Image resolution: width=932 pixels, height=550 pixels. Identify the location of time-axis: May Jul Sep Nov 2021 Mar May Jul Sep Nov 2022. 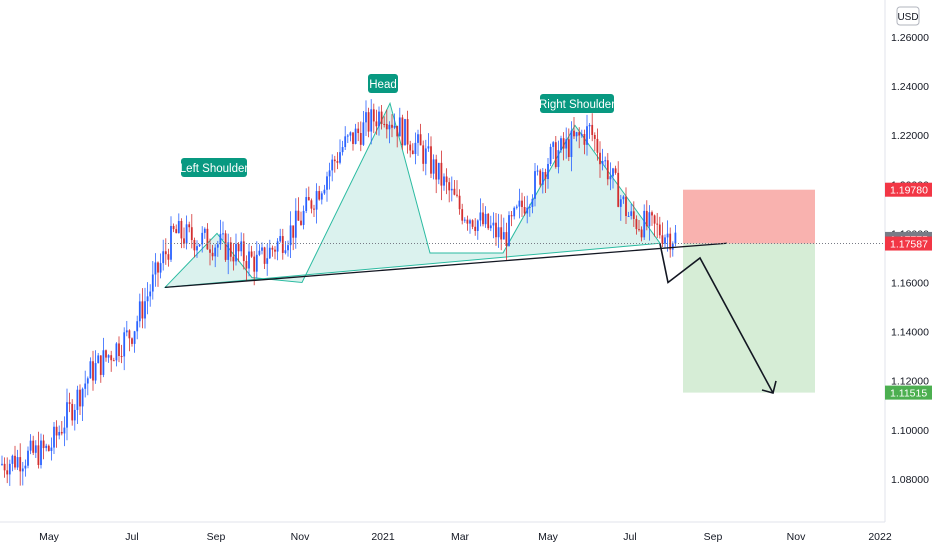
(446, 532).